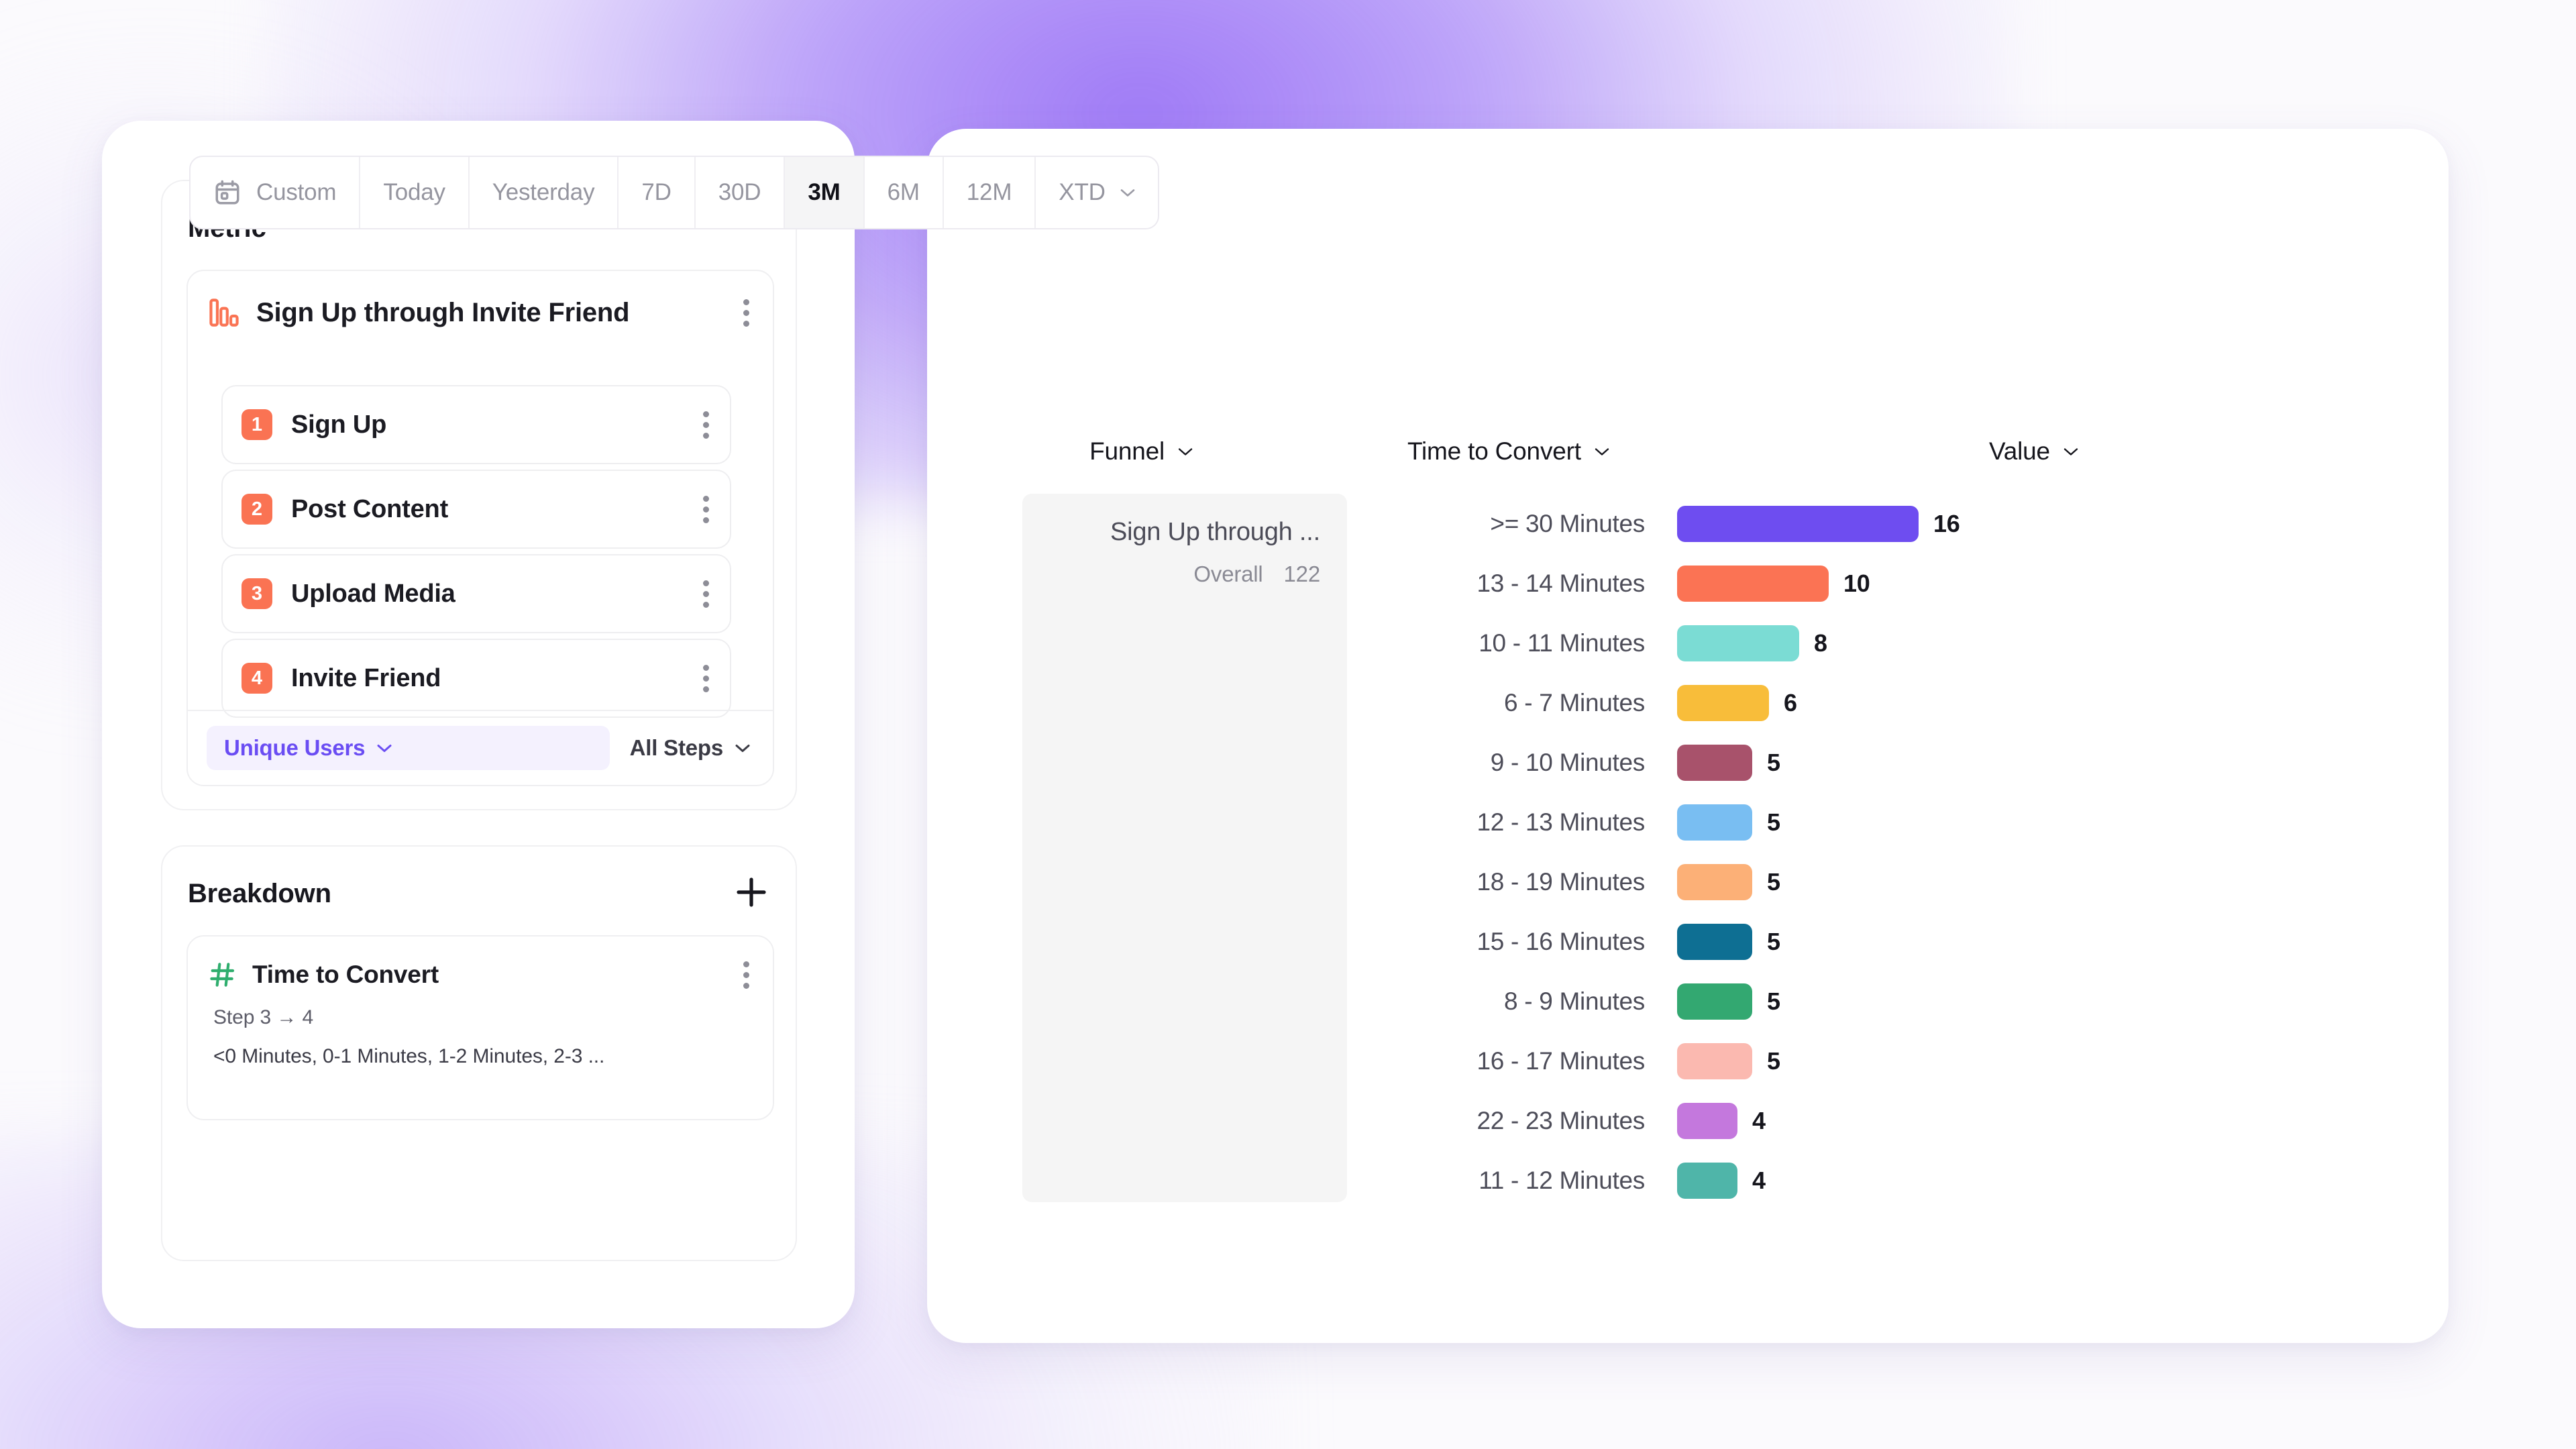 Image resolution: width=2576 pixels, height=1449 pixels. What do you see at coordinates (476, 424) in the screenshot?
I see `funnel-step-1: 1 Sign Up` at bounding box center [476, 424].